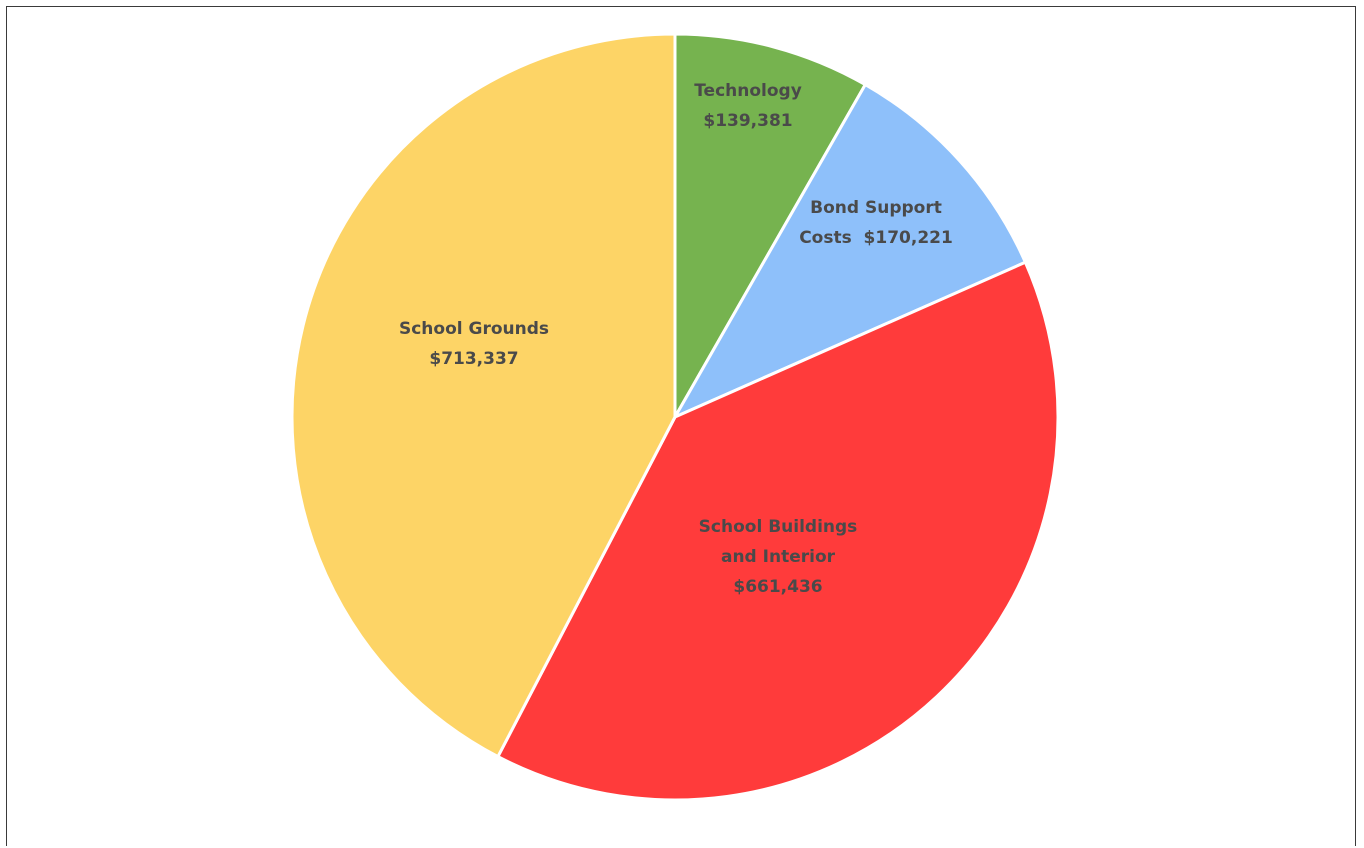 This screenshot has height=848, width=1364. Describe the element at coordinates (777, 587) in the screenshot. I see `slice-label-line: $661,436` at that location.